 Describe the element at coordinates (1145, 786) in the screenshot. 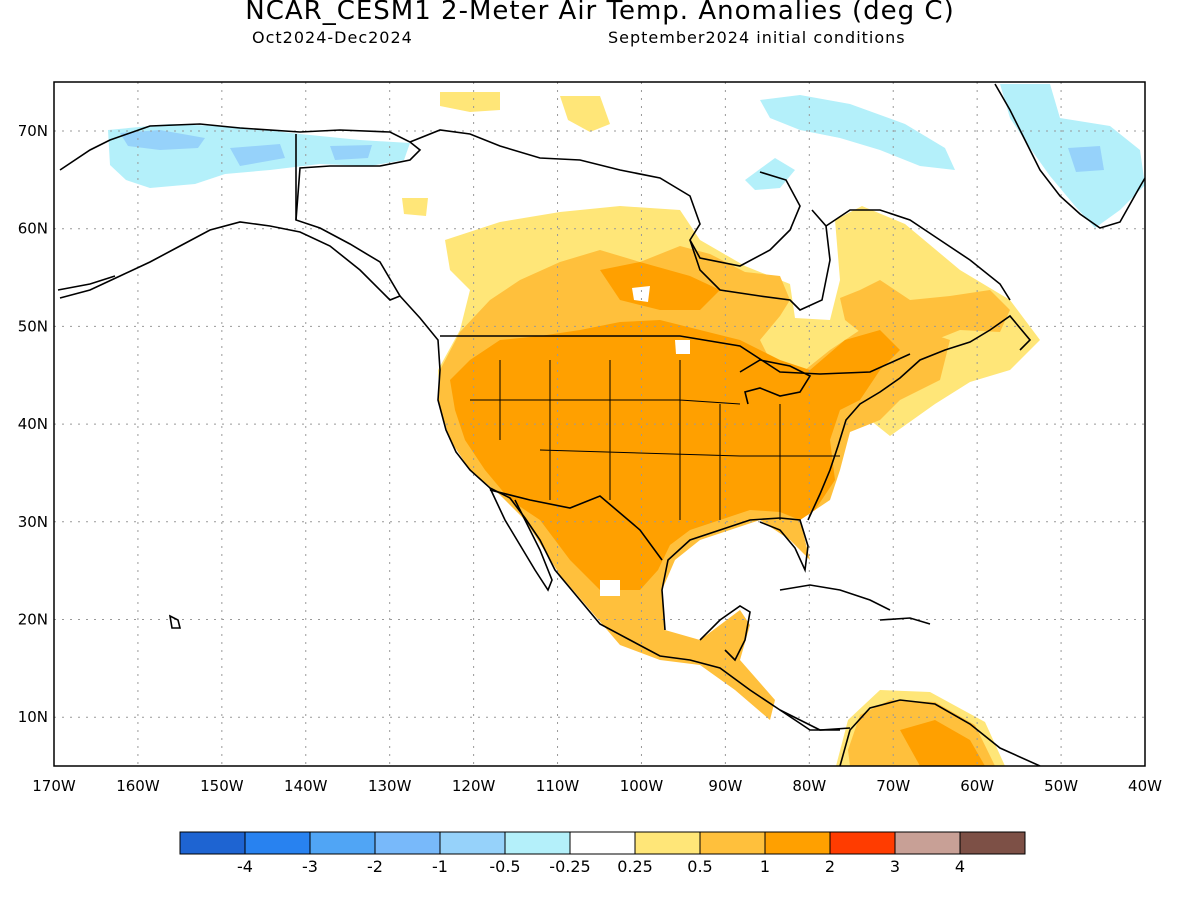

I see `lon-label: 40W` at that location.